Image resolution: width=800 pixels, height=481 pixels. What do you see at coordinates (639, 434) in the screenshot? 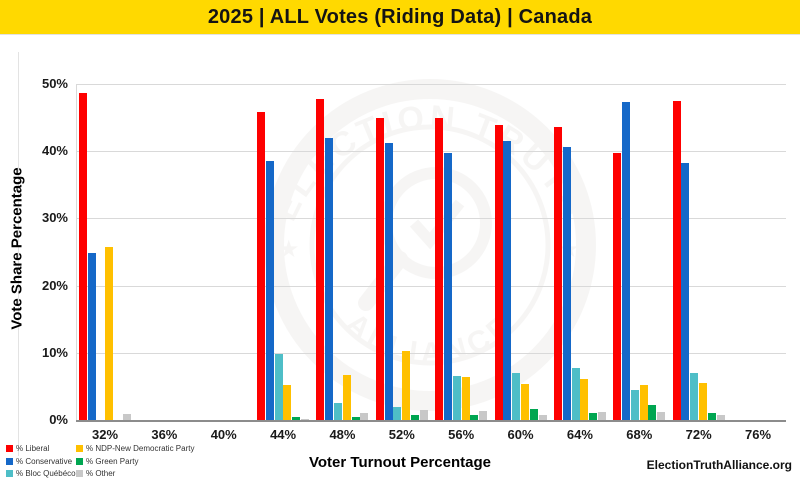
I see `x-tick-label: 68%` at bounding box center [639, 434].